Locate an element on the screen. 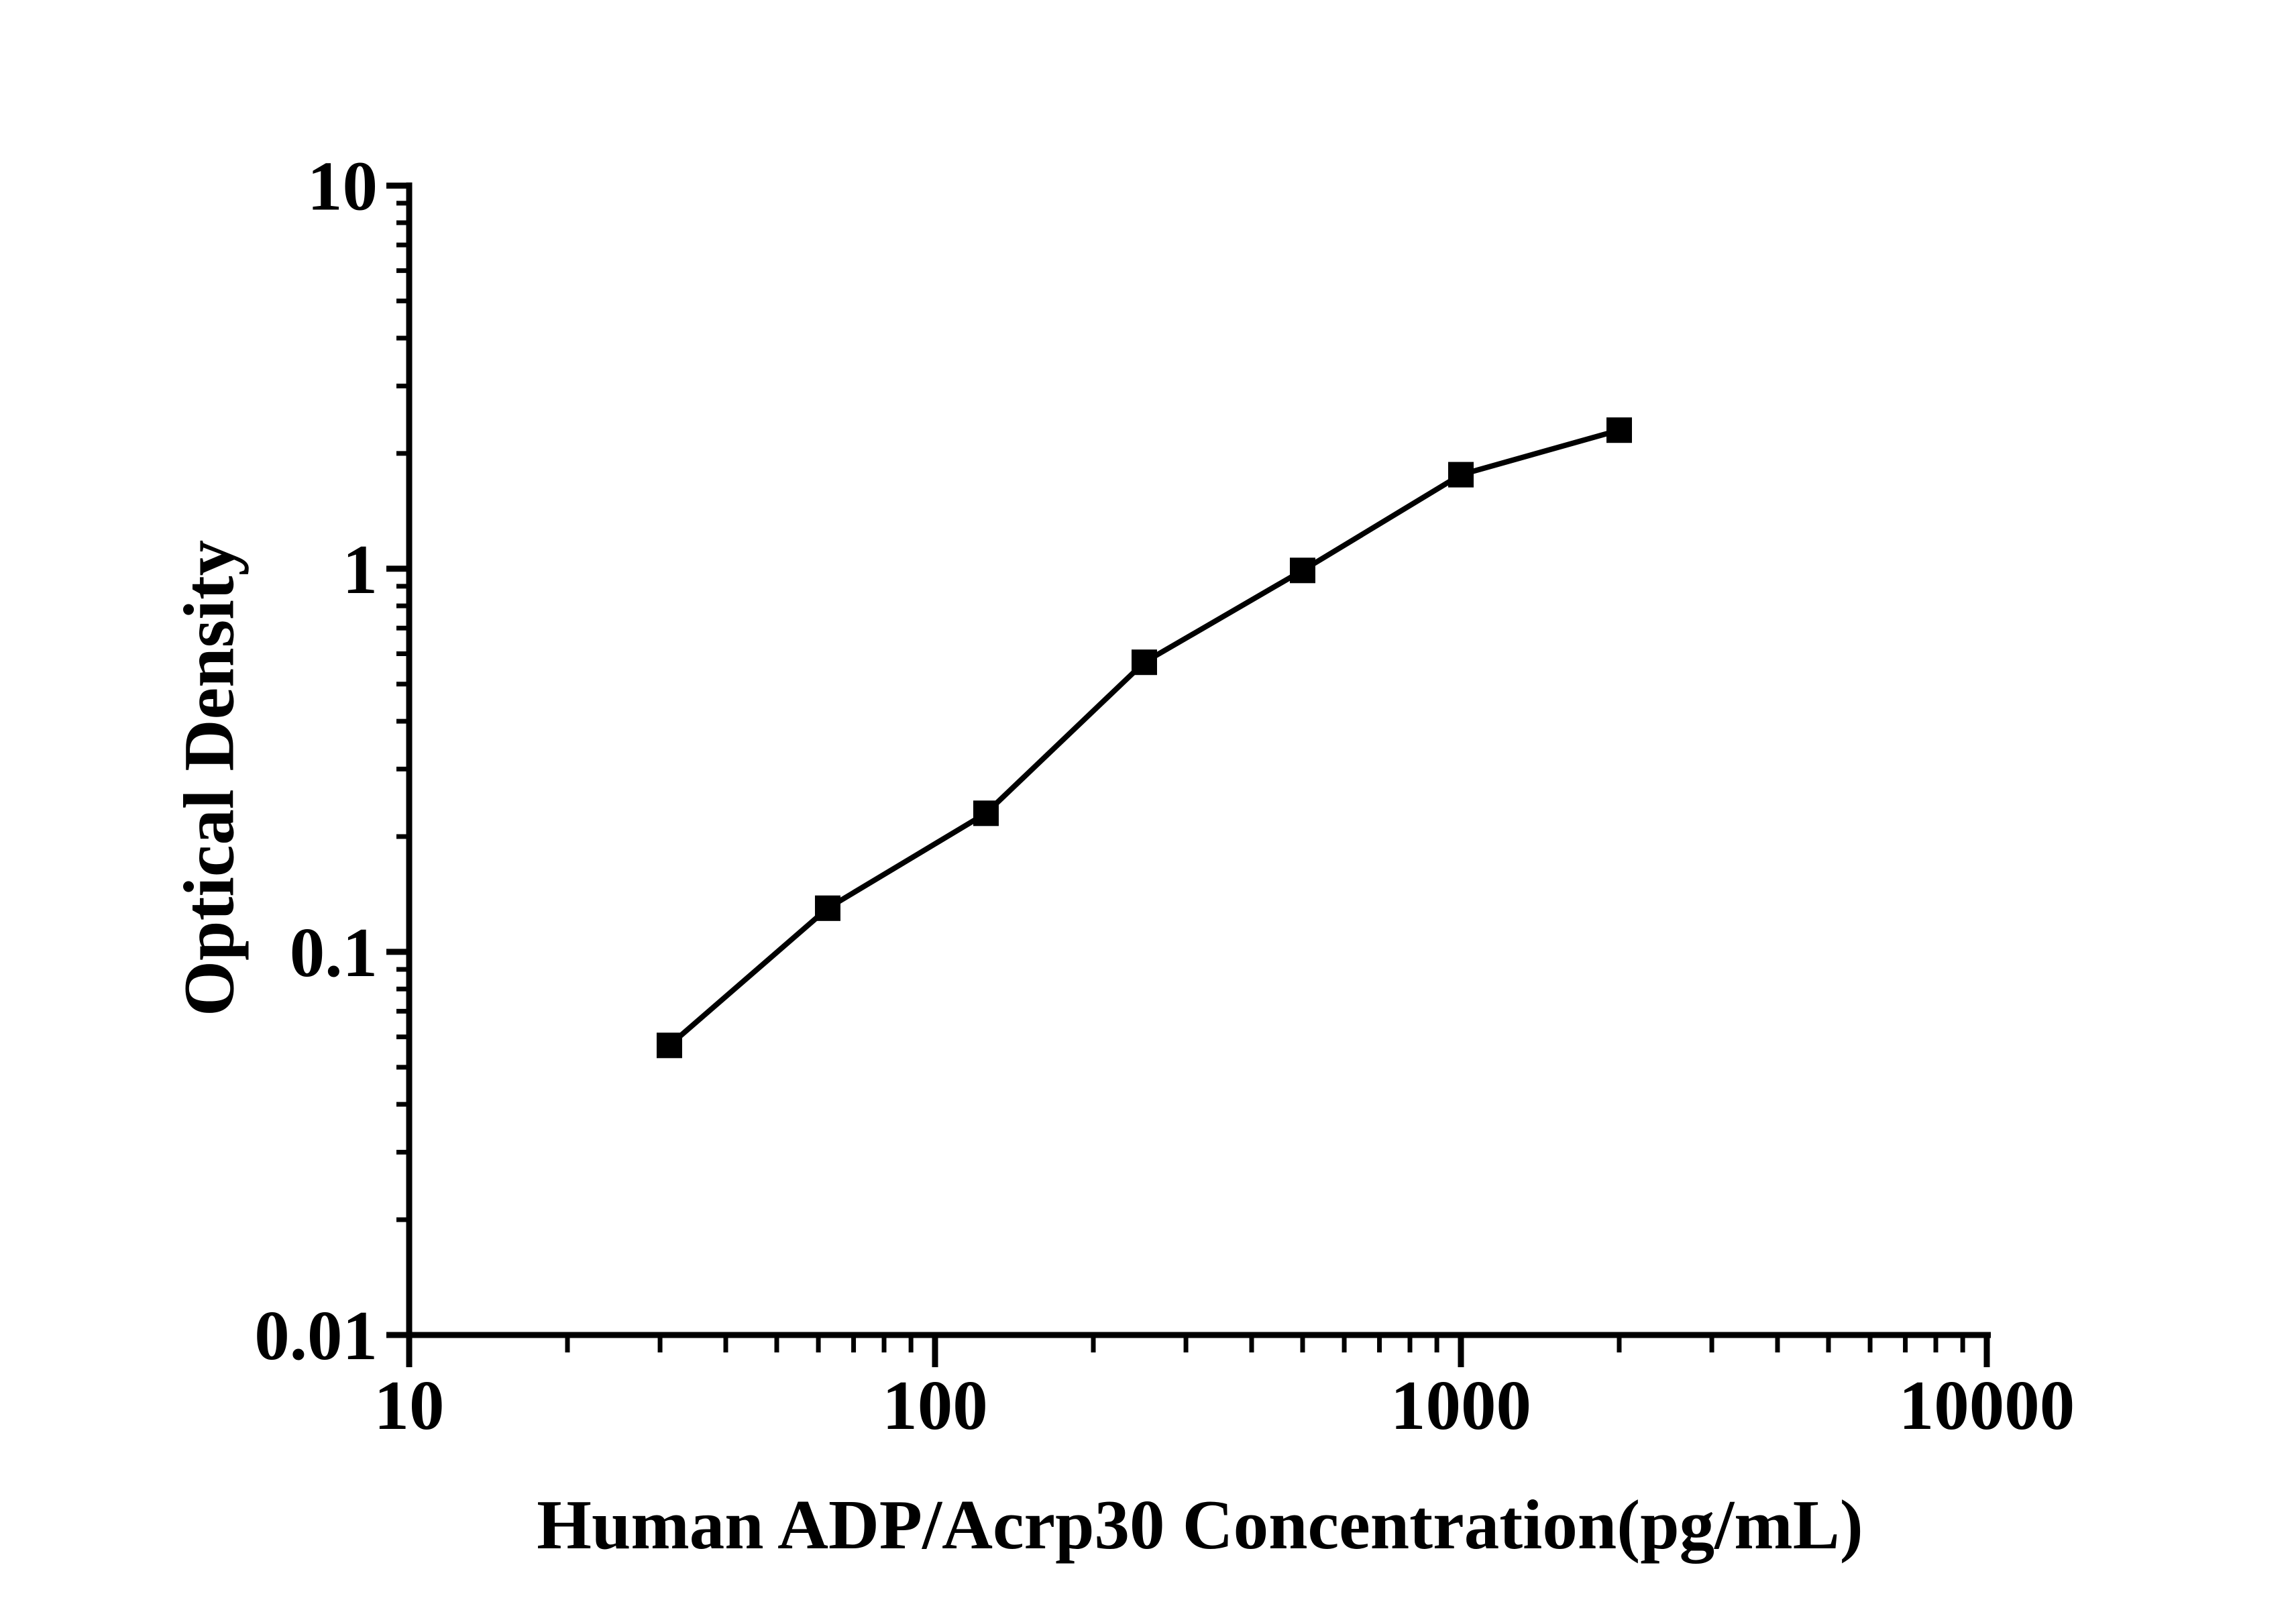 The height and width of the screenshot is (1604, 2296). x-axis-title: Human ADP/Acrp30 Concentration(pg/mL) is located at coordinates (1200, 1524).